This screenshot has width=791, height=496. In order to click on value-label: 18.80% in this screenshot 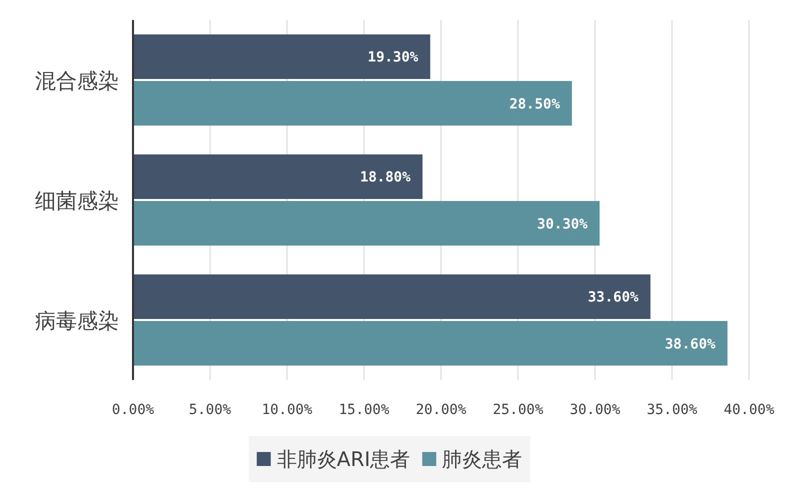, I will do `click(385, 178)`.